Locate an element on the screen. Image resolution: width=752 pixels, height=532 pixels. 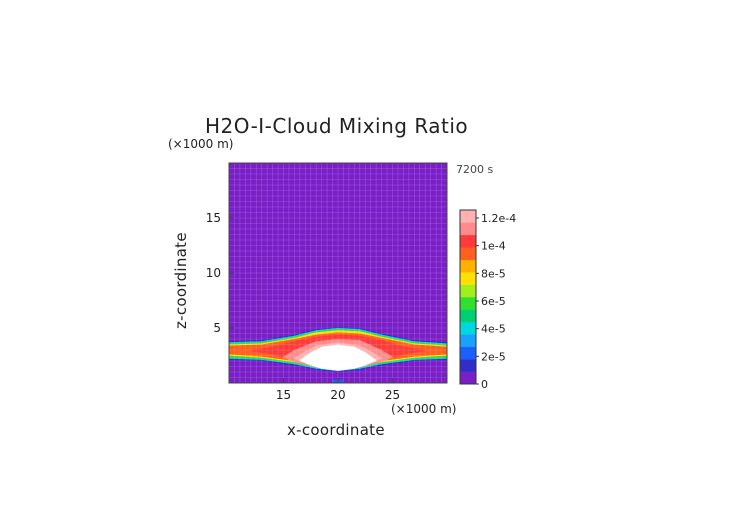
colorbar: 0 2e-5 4e-5 6e-5 8e-5 1e-4 1.2e-4 is located at coordinates (487, 300).